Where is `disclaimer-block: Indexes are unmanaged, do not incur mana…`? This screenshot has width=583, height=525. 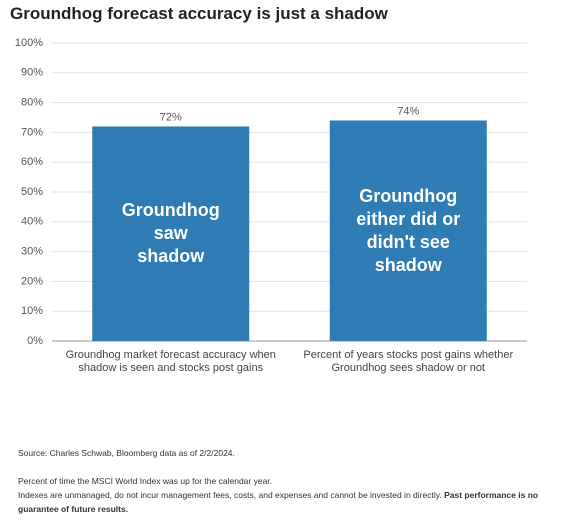 disclaimer-block: Indexes are unmanaged, do not incur mana… is located at coordinates (295, 502).